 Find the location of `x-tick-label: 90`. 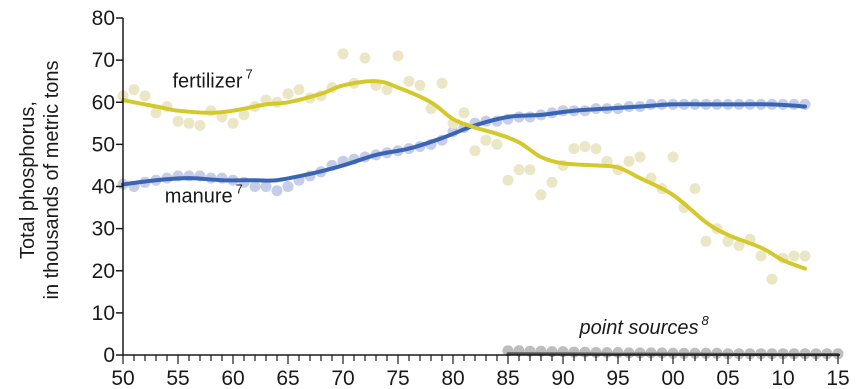

x-tick-label: 90 is located at coordinates (562, 378).